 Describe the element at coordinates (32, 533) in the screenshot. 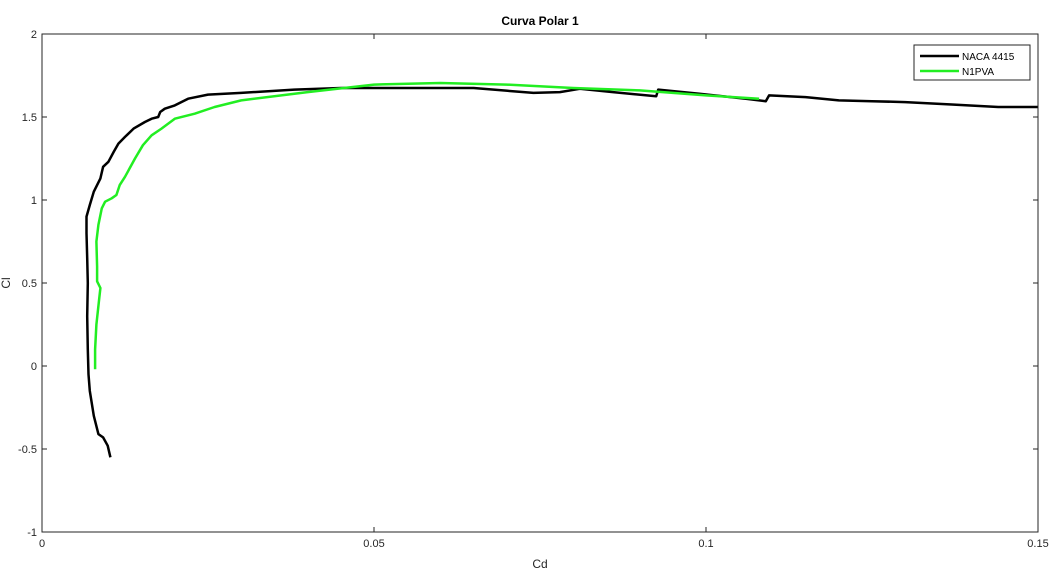

I see `y-tick-label: -1` at that location.